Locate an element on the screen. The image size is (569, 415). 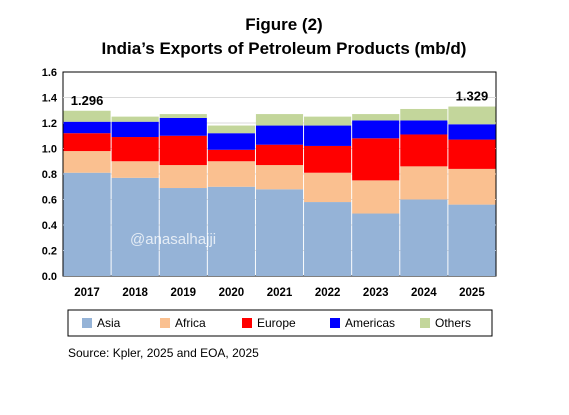
x-tick-label: 2023 is located at coordinates (376, 293).